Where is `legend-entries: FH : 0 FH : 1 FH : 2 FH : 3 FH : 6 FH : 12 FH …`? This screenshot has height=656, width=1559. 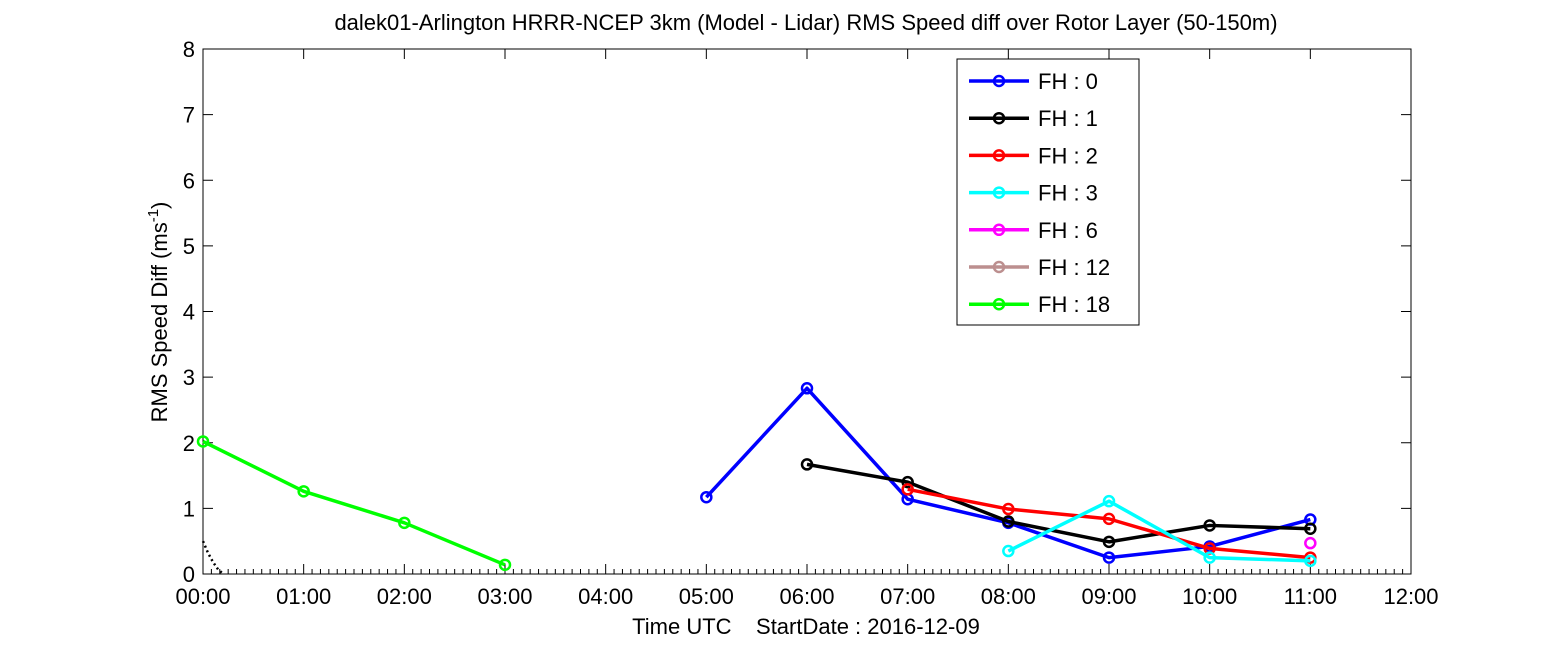 legend-entries: FH : 0 FH : 1 FH : 2 FH : 3 FH : 6 FH : 12 FH … is located at coordinates (1039, 193).